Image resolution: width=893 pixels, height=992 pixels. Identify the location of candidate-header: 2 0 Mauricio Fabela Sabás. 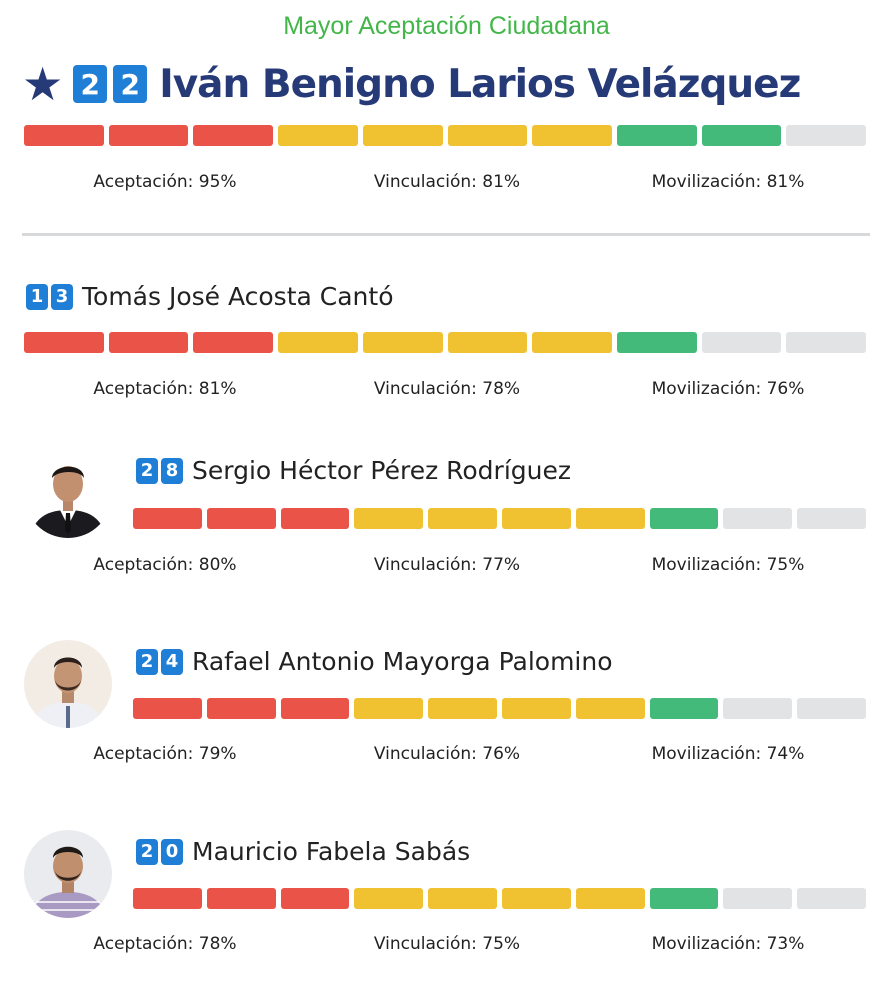
(303, 851).